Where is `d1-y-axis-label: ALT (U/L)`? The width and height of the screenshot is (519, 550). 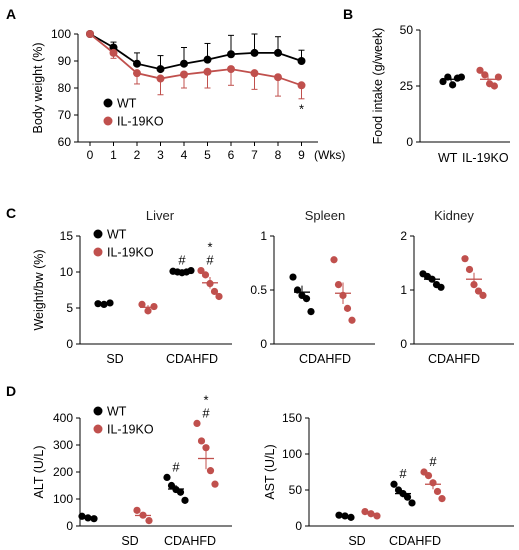
d1-y-axis-label: ALT (U/L) is located at coordinates (39, 471).